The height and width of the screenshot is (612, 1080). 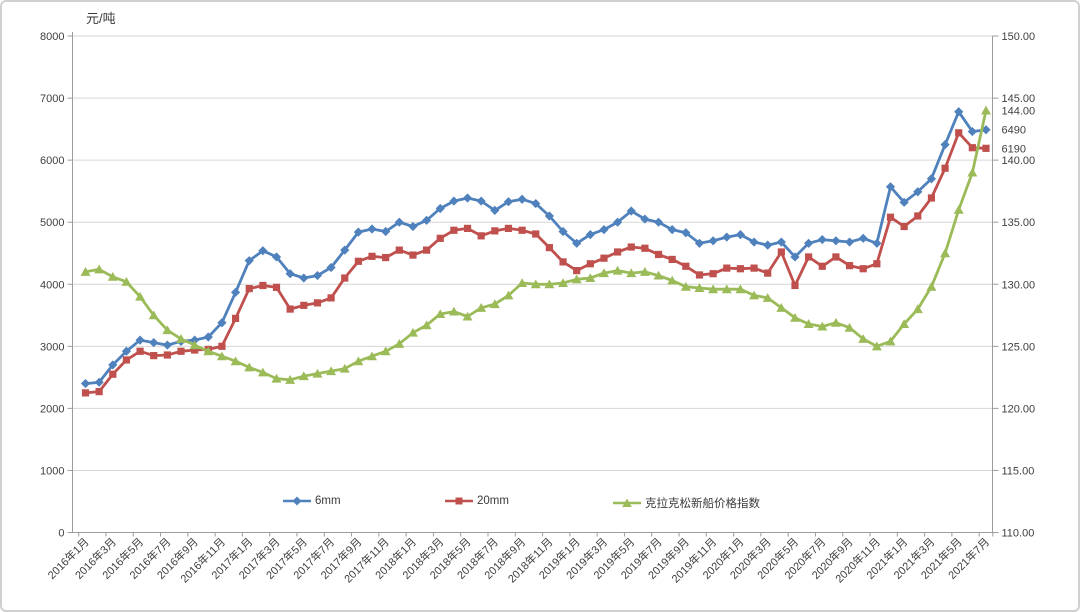 I want to click on y-axis-title: 元/吨, so click(x=101, y=18).